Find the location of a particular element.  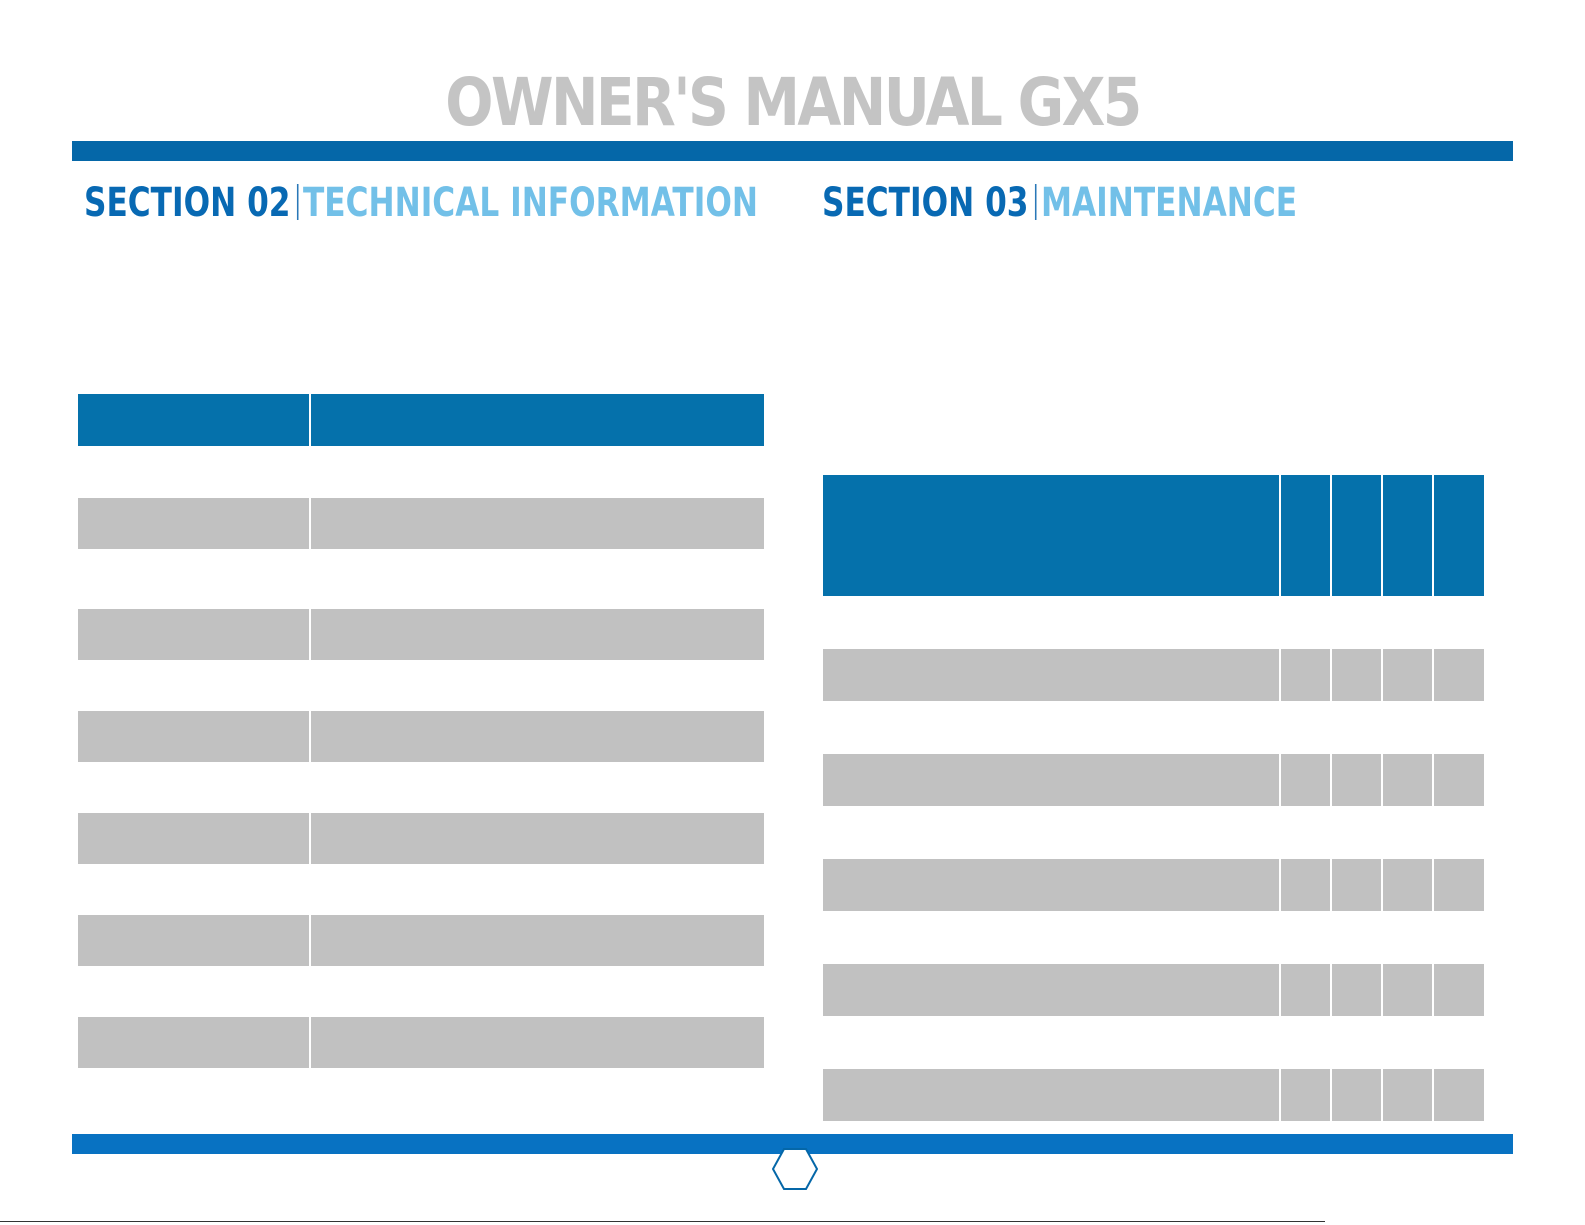

header-bar is located at coordinates (792, 151).